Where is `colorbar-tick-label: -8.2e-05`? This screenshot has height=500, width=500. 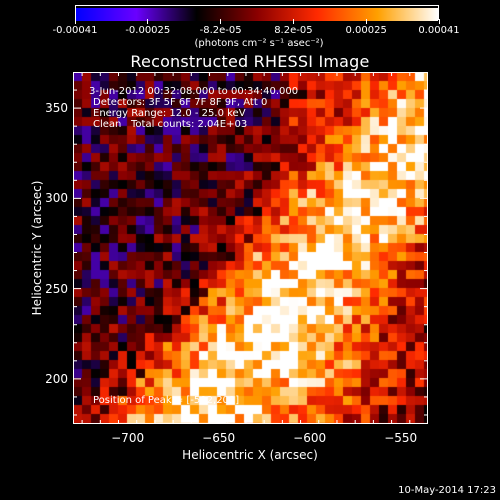 colorbar-tick-label: -8.2e-05 is located at coordinates (220, 30).